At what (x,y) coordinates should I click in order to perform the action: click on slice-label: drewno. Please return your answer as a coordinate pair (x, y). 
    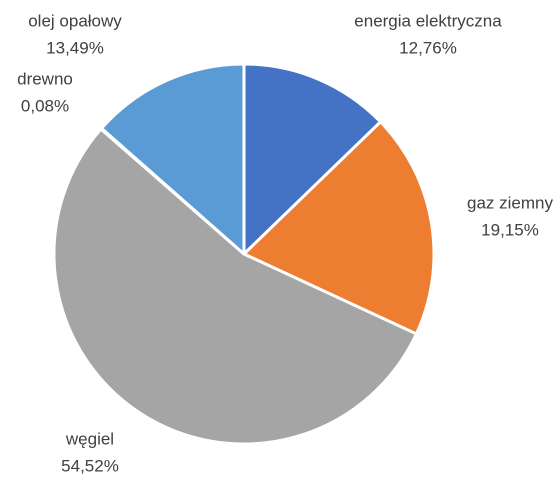
    Looking at the image, I should click on (45, 78).